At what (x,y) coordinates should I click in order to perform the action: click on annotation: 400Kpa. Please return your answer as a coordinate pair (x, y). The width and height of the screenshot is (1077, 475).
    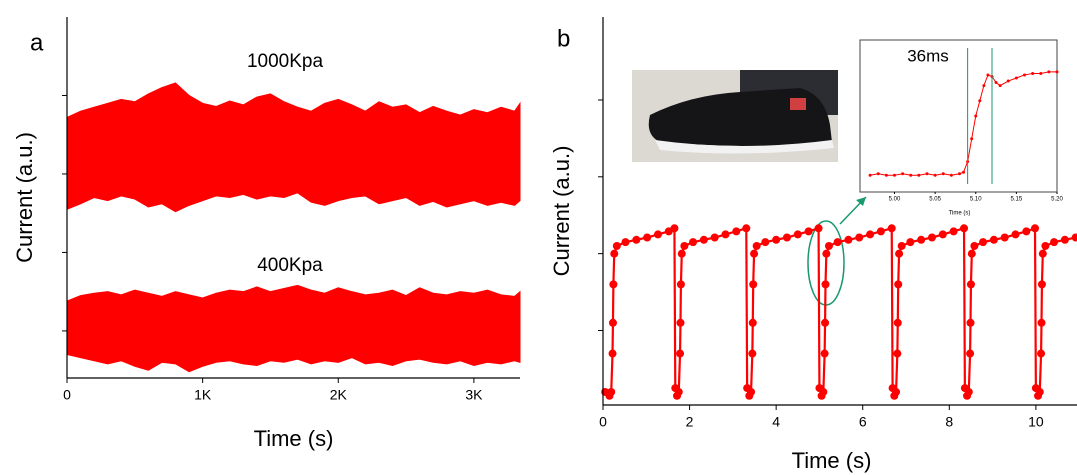
    Looking at the image, I should click on (290, 265).